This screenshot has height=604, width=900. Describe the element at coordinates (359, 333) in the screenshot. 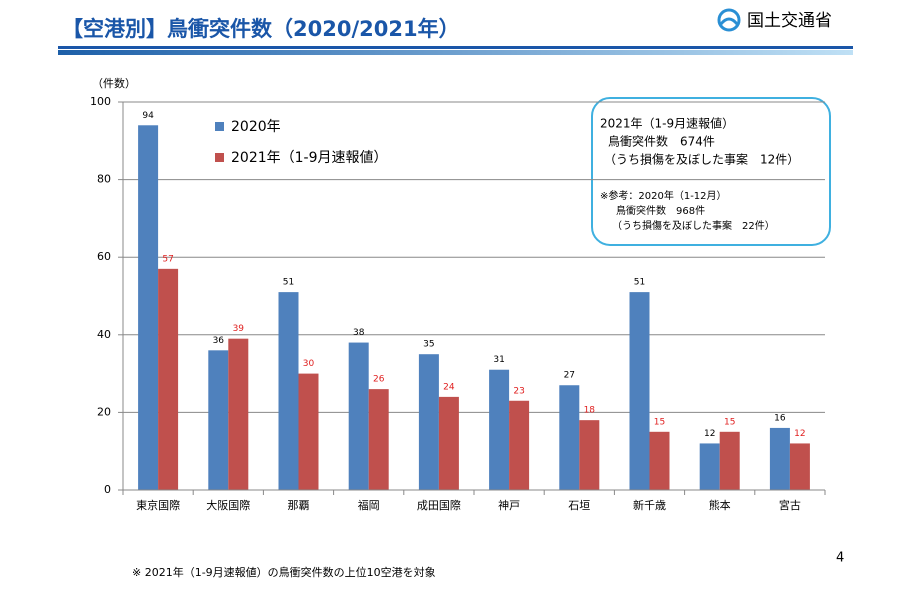

I see `value-label: 38` at that location.